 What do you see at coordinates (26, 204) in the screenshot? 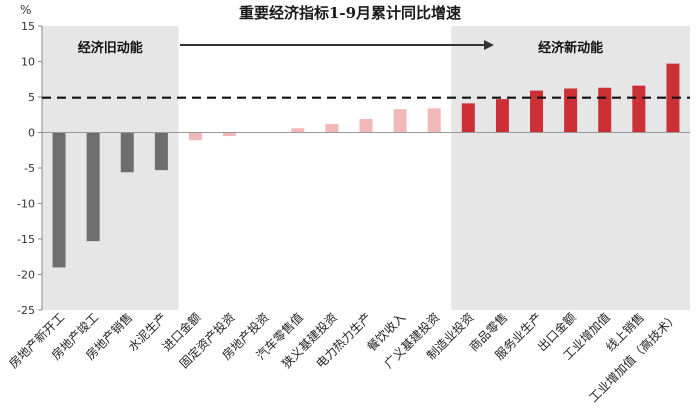
I see `y-tick-label: -10` at bounding box center [26, 204].